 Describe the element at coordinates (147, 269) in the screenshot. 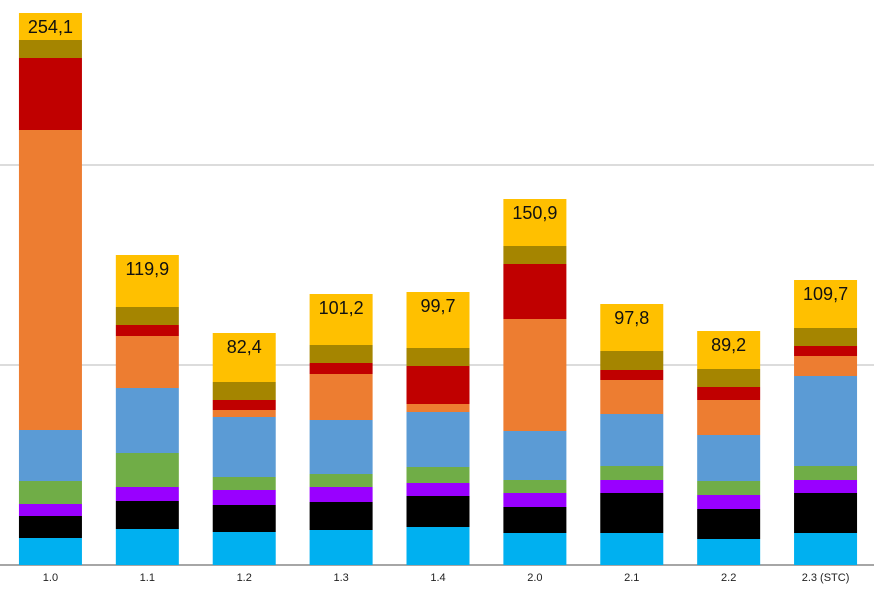

I see `total-label: 119,9` at that location.